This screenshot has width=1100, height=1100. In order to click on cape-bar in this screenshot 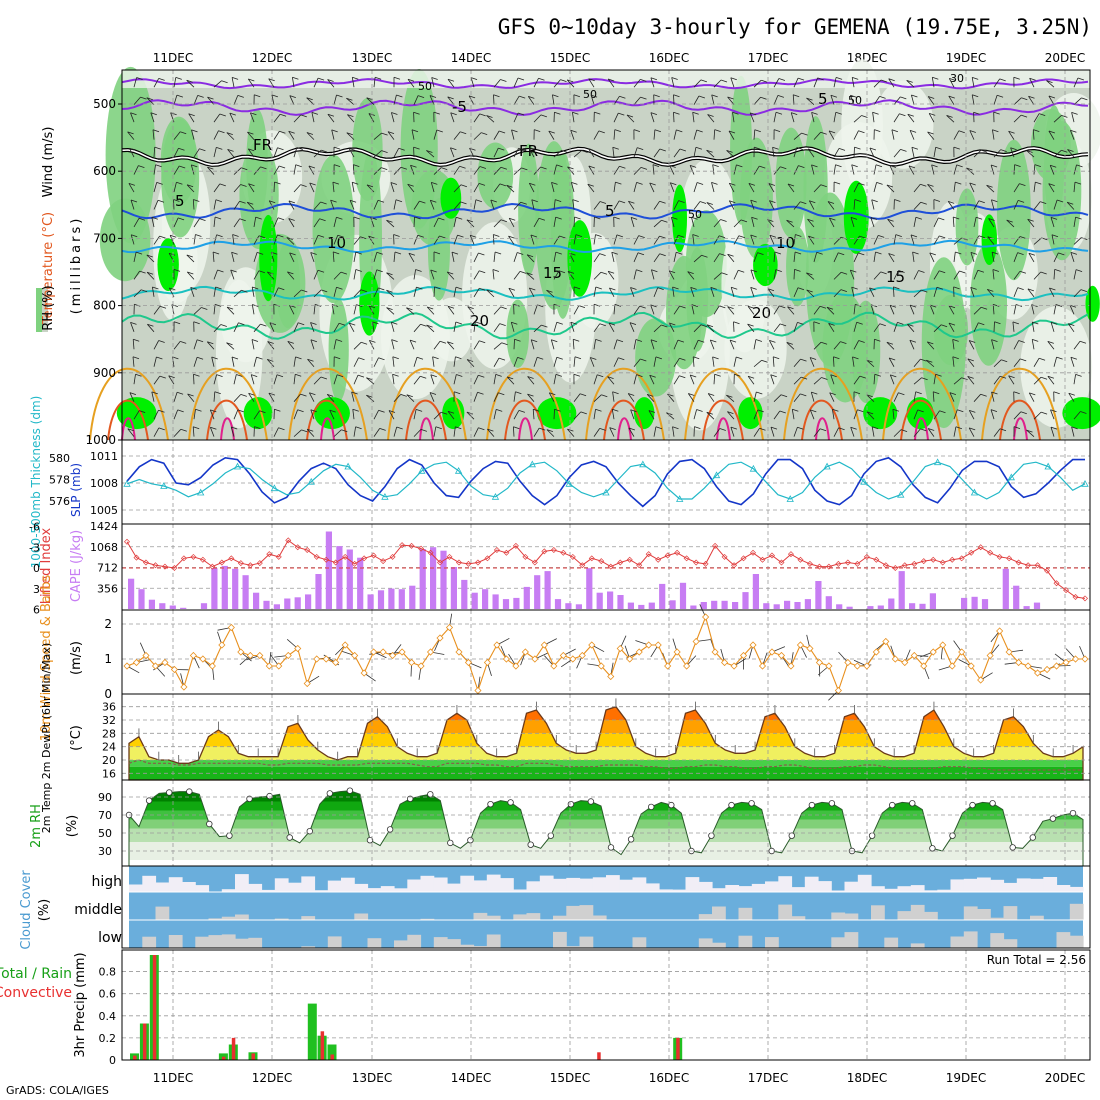, I will do `click(537, 592)`.